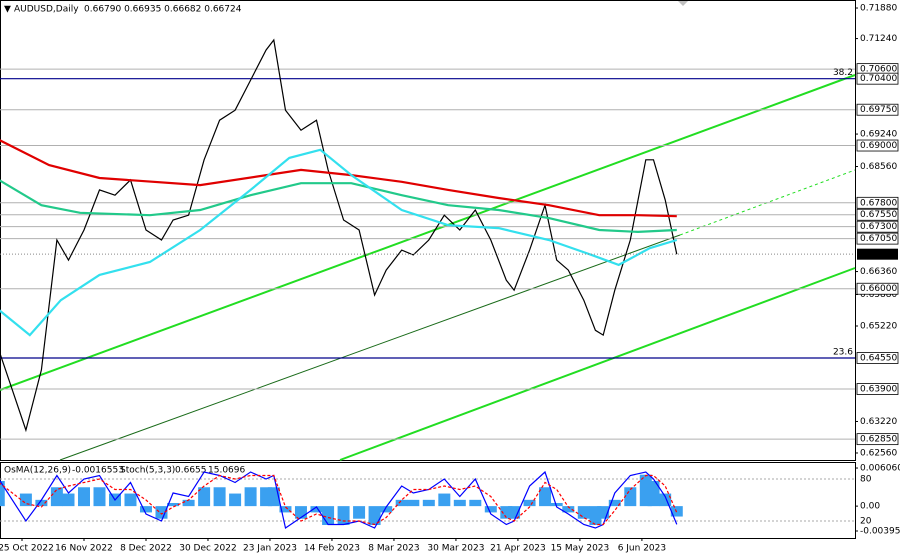  Describe the element at coordinates (878, 295) in the screenshot. I see `y-tick-label: 0.65880` at that location.